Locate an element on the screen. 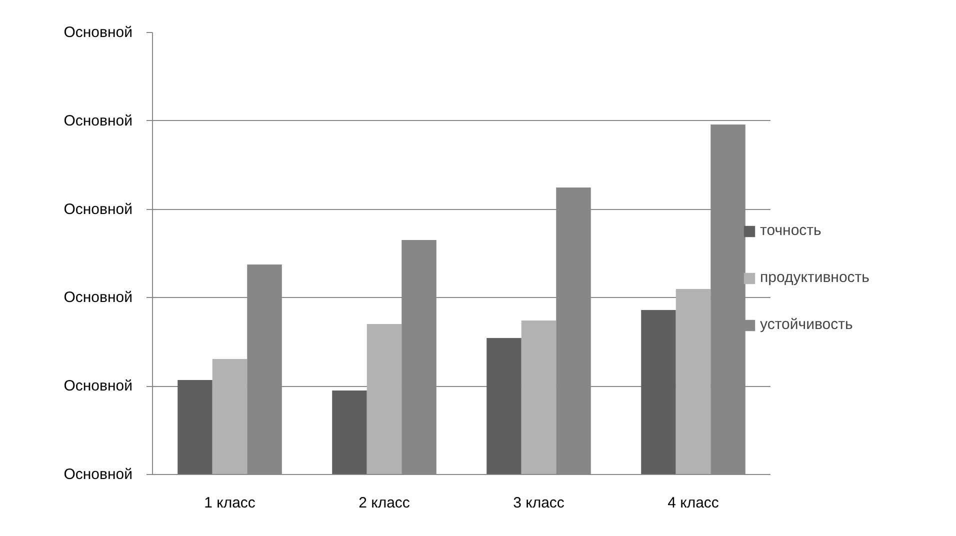 This screenshot has width=956, height=536. x-tick-label: 4 класс is located at coordinates (694, 503).